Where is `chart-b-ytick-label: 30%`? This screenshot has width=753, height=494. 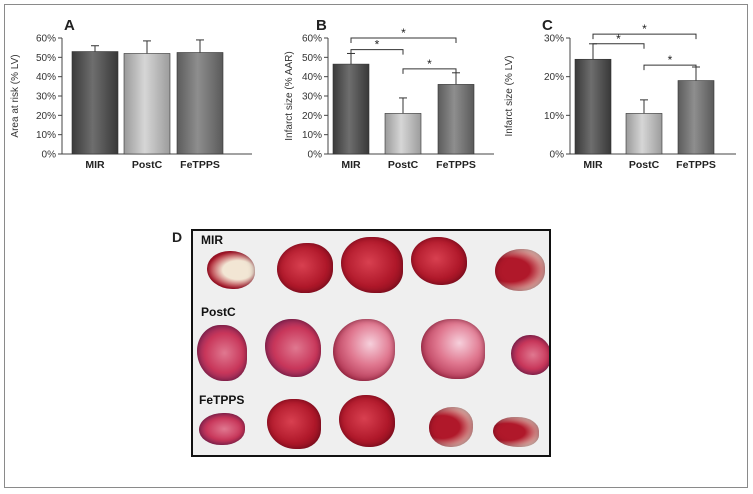 chart-b-ytick-label: 30% is located at coordinates (312, 97).